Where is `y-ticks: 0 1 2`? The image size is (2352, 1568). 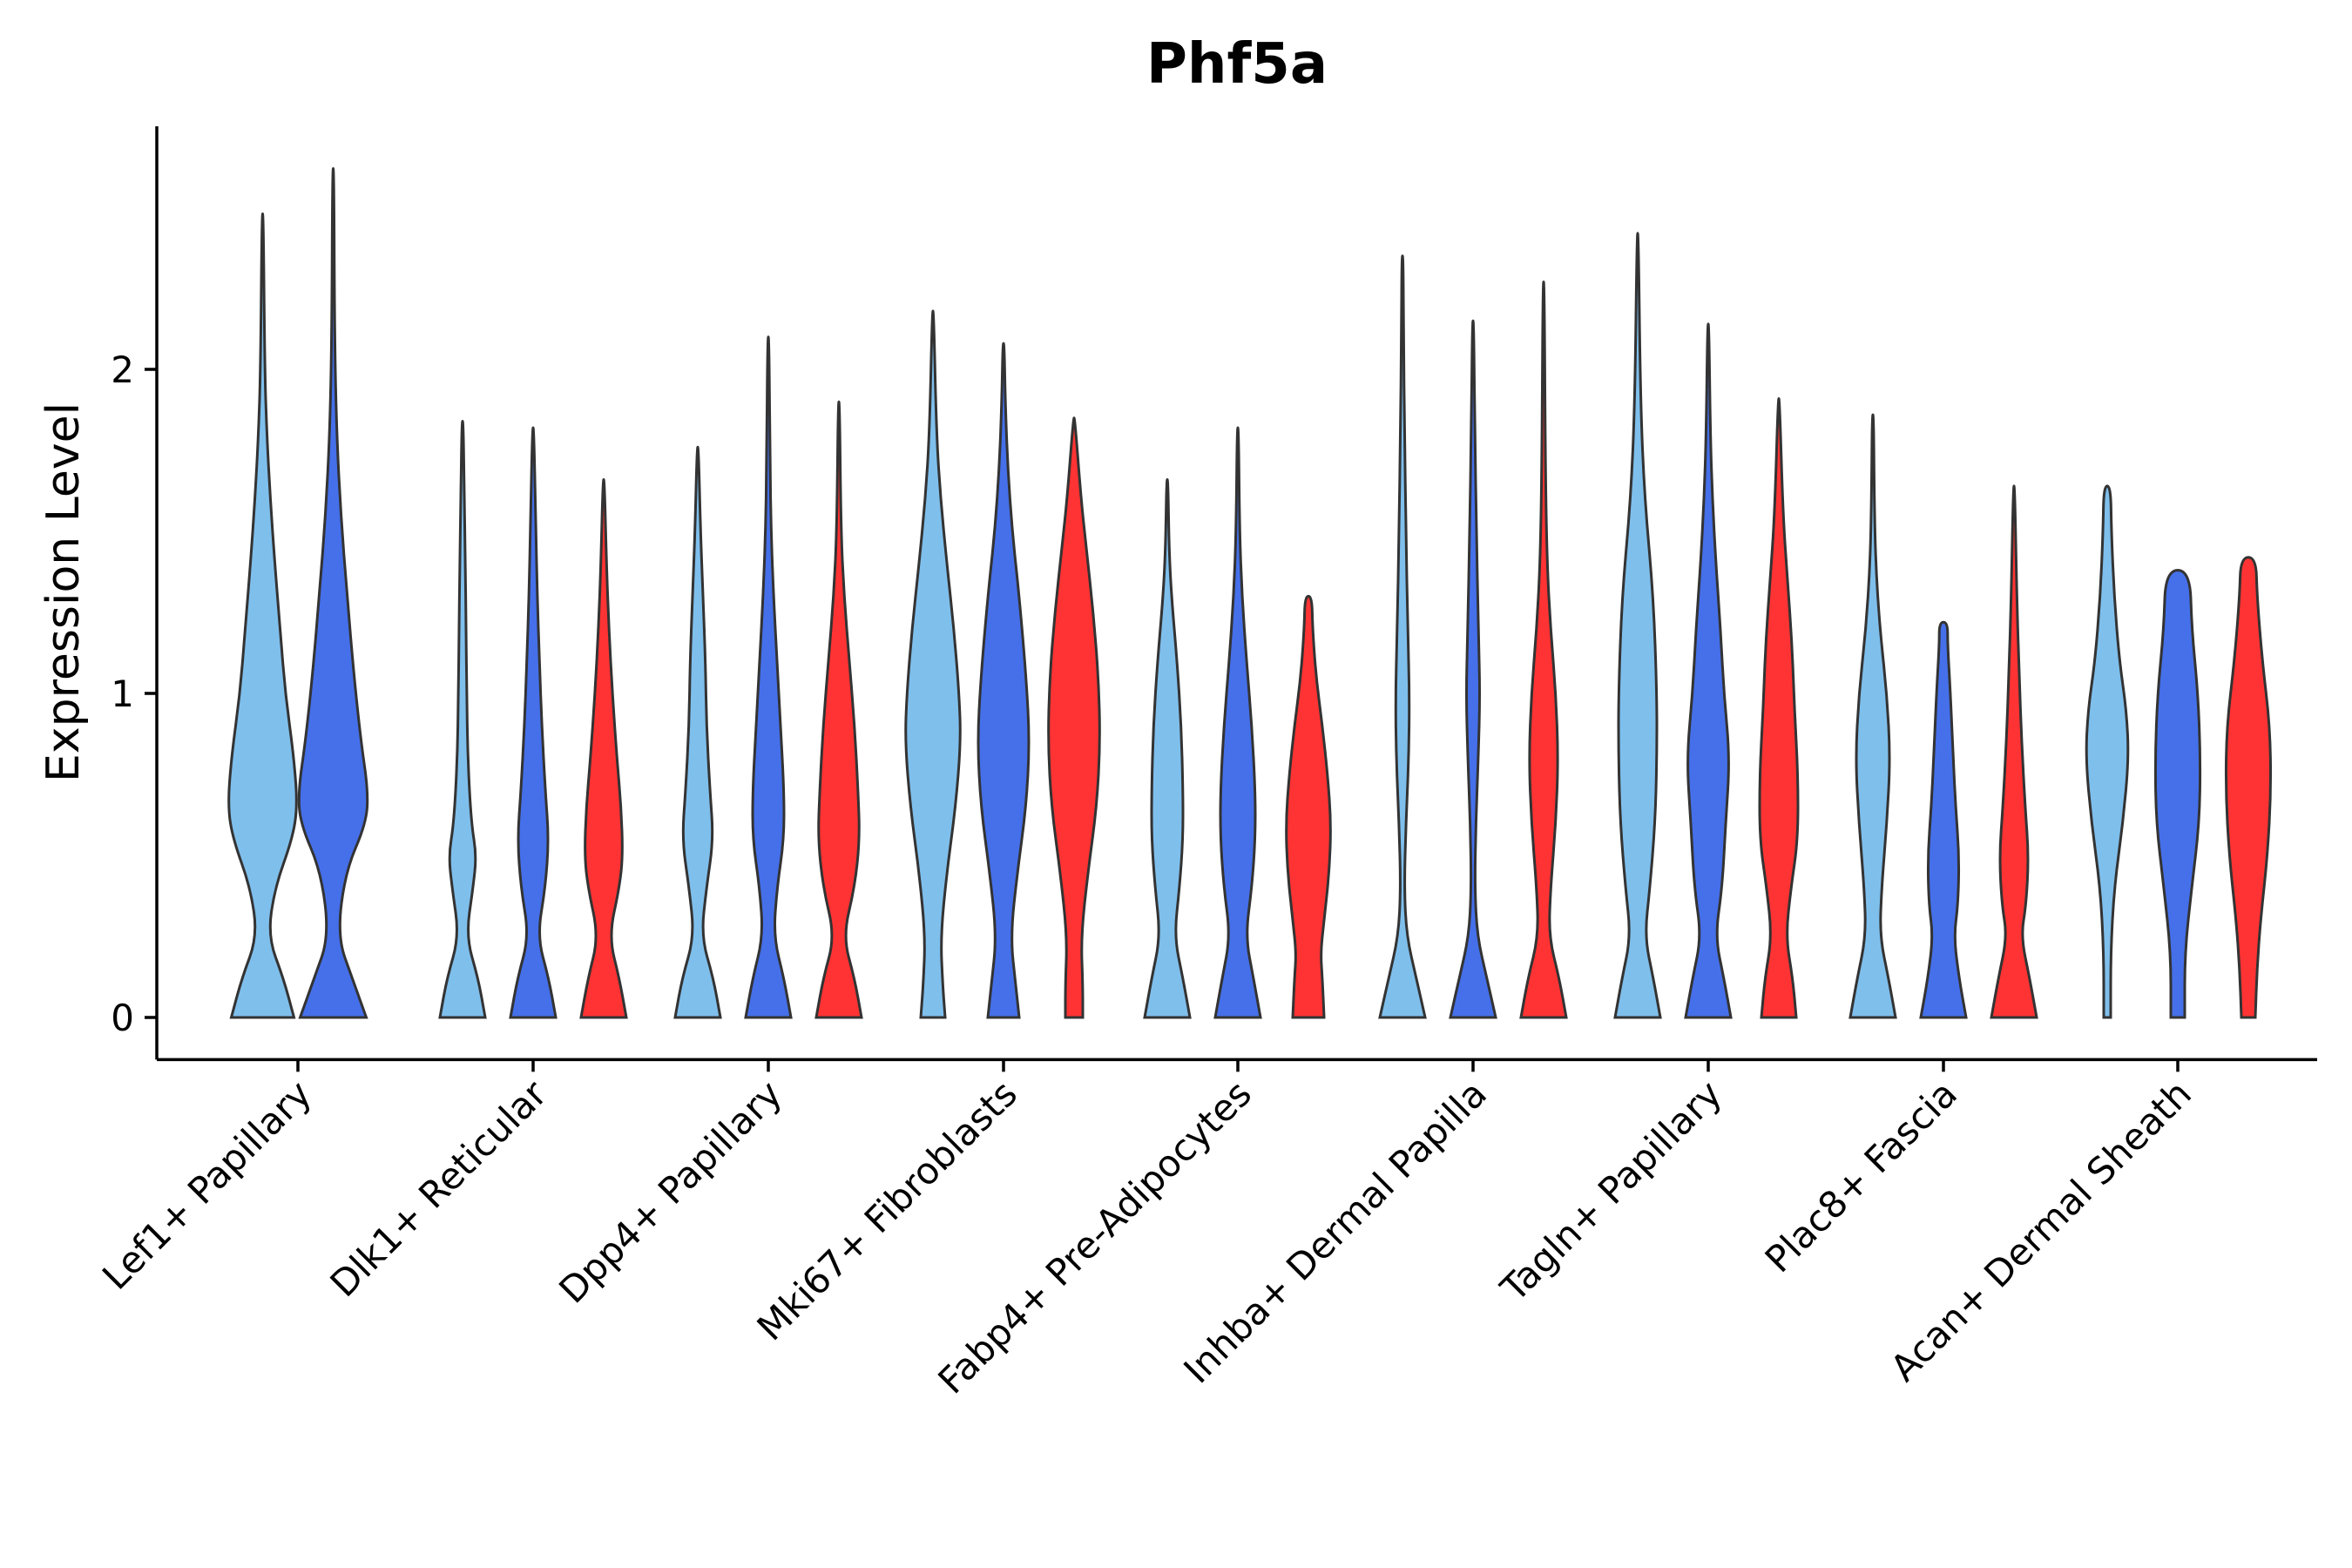
y-ticks: 0 1 2 is located at coordinates (134, 693).